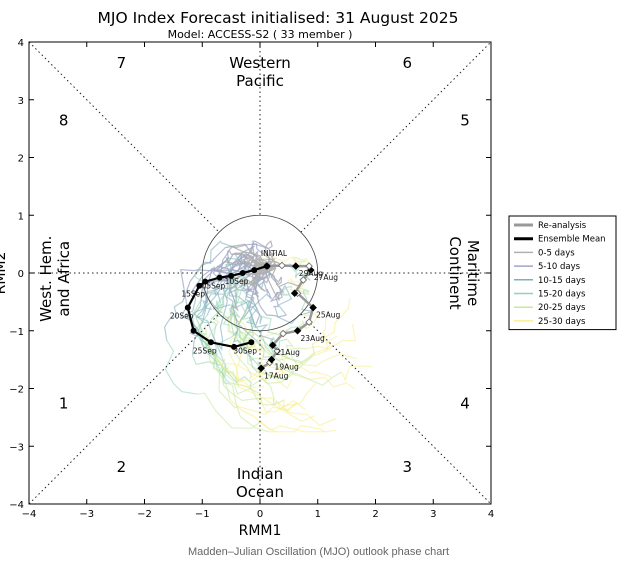  Describe the element at coordinates (46, 279) in the screenshot. I see `region-label-left: West. Hem.` at that location.